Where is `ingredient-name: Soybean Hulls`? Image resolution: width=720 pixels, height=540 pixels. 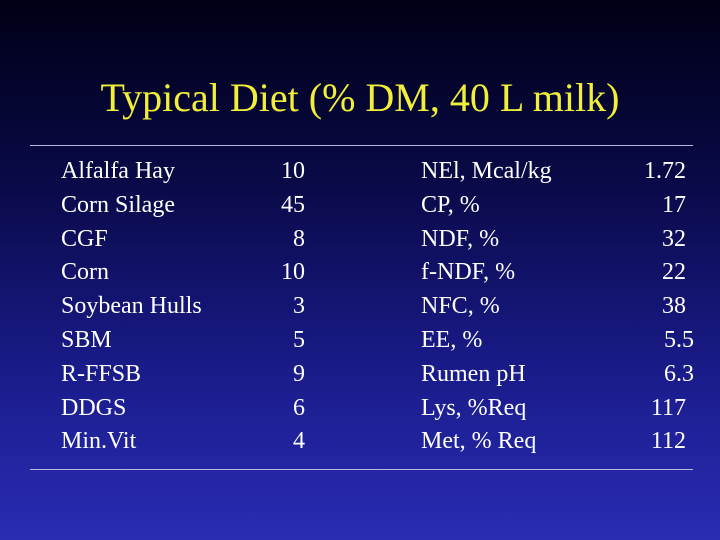
ingredient-name: Soybean Hulls is located at coordinates (131, 306).